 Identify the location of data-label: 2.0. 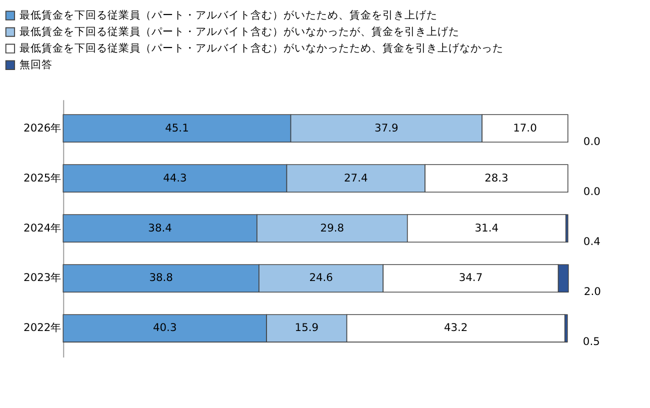
(593, 291).